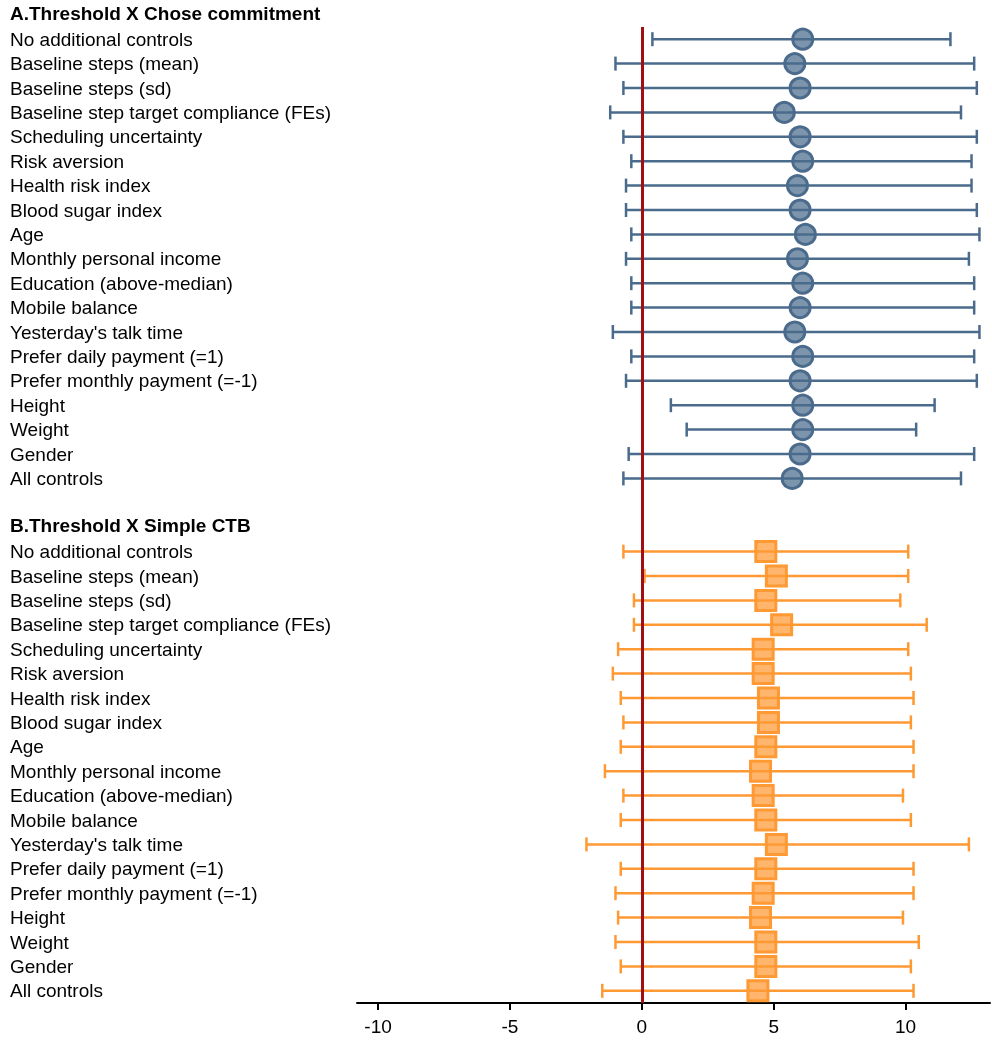 This screenshot has height=1044, width=992. Describe the element at coordinates (642, 1026) in the screenshot. I see `x-tick-label: 0` at that location.